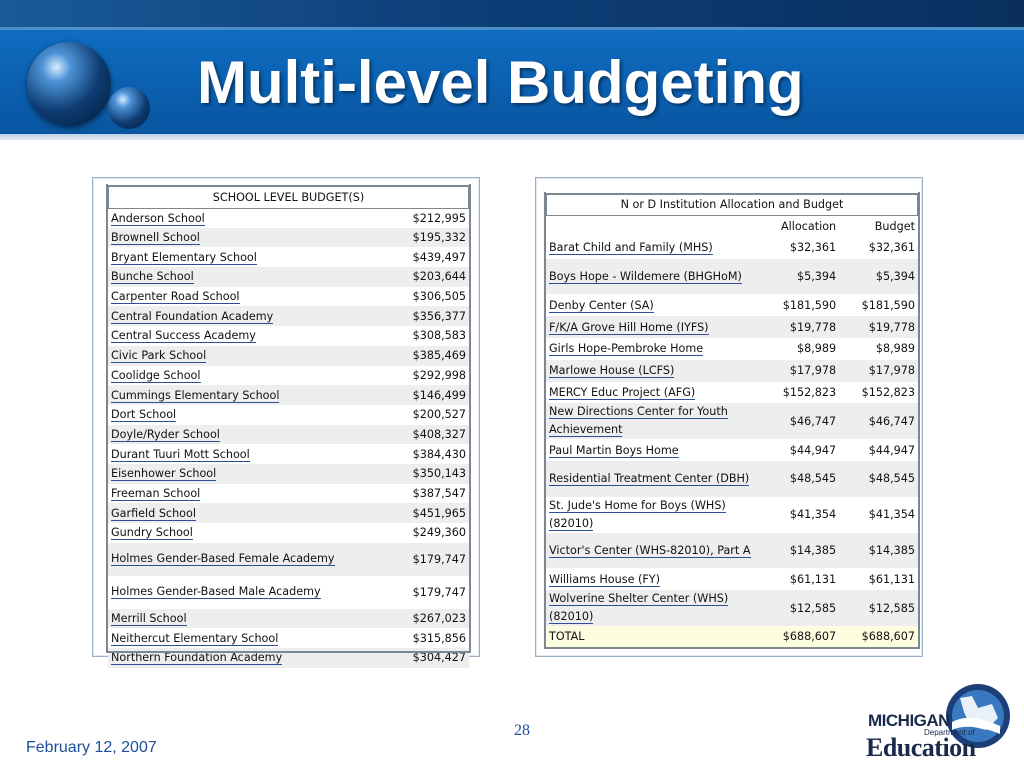 Image resolution: width=1024 pixels, height=768 pixels. Describe the element at coordinates (149, 619) in the screenshot. I see `school-link: Merrill School` at that location.